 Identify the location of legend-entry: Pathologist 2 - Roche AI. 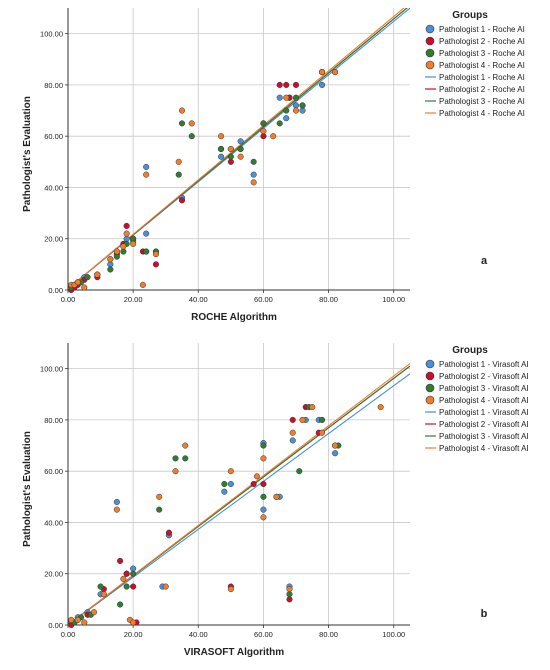
(482, 89).